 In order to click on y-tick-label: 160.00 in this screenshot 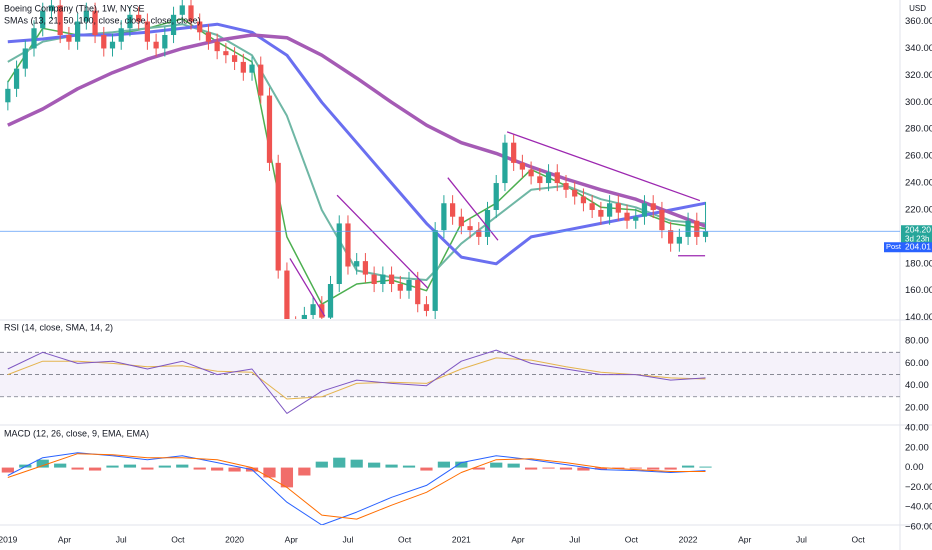, I will do `click(918, 290)`.